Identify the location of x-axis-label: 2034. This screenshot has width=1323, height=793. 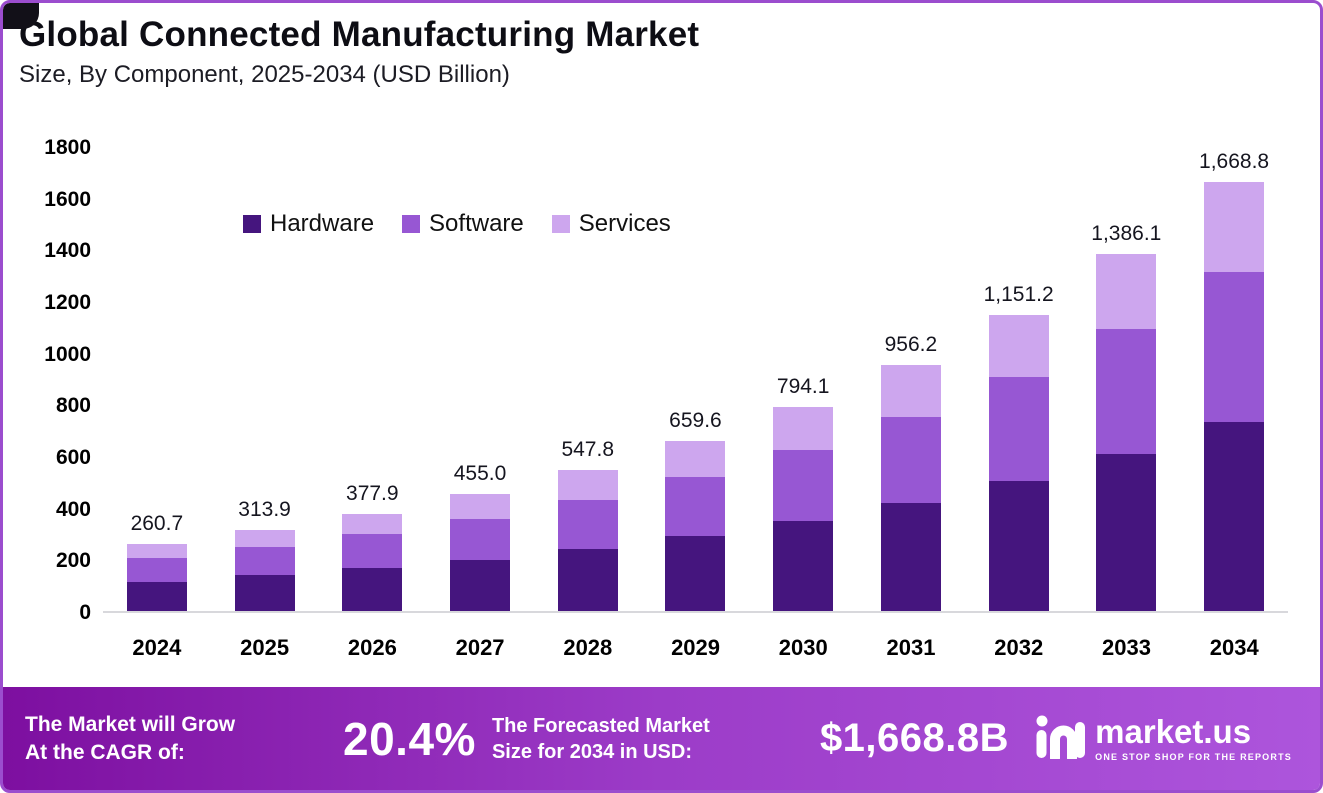
(1234, 647).